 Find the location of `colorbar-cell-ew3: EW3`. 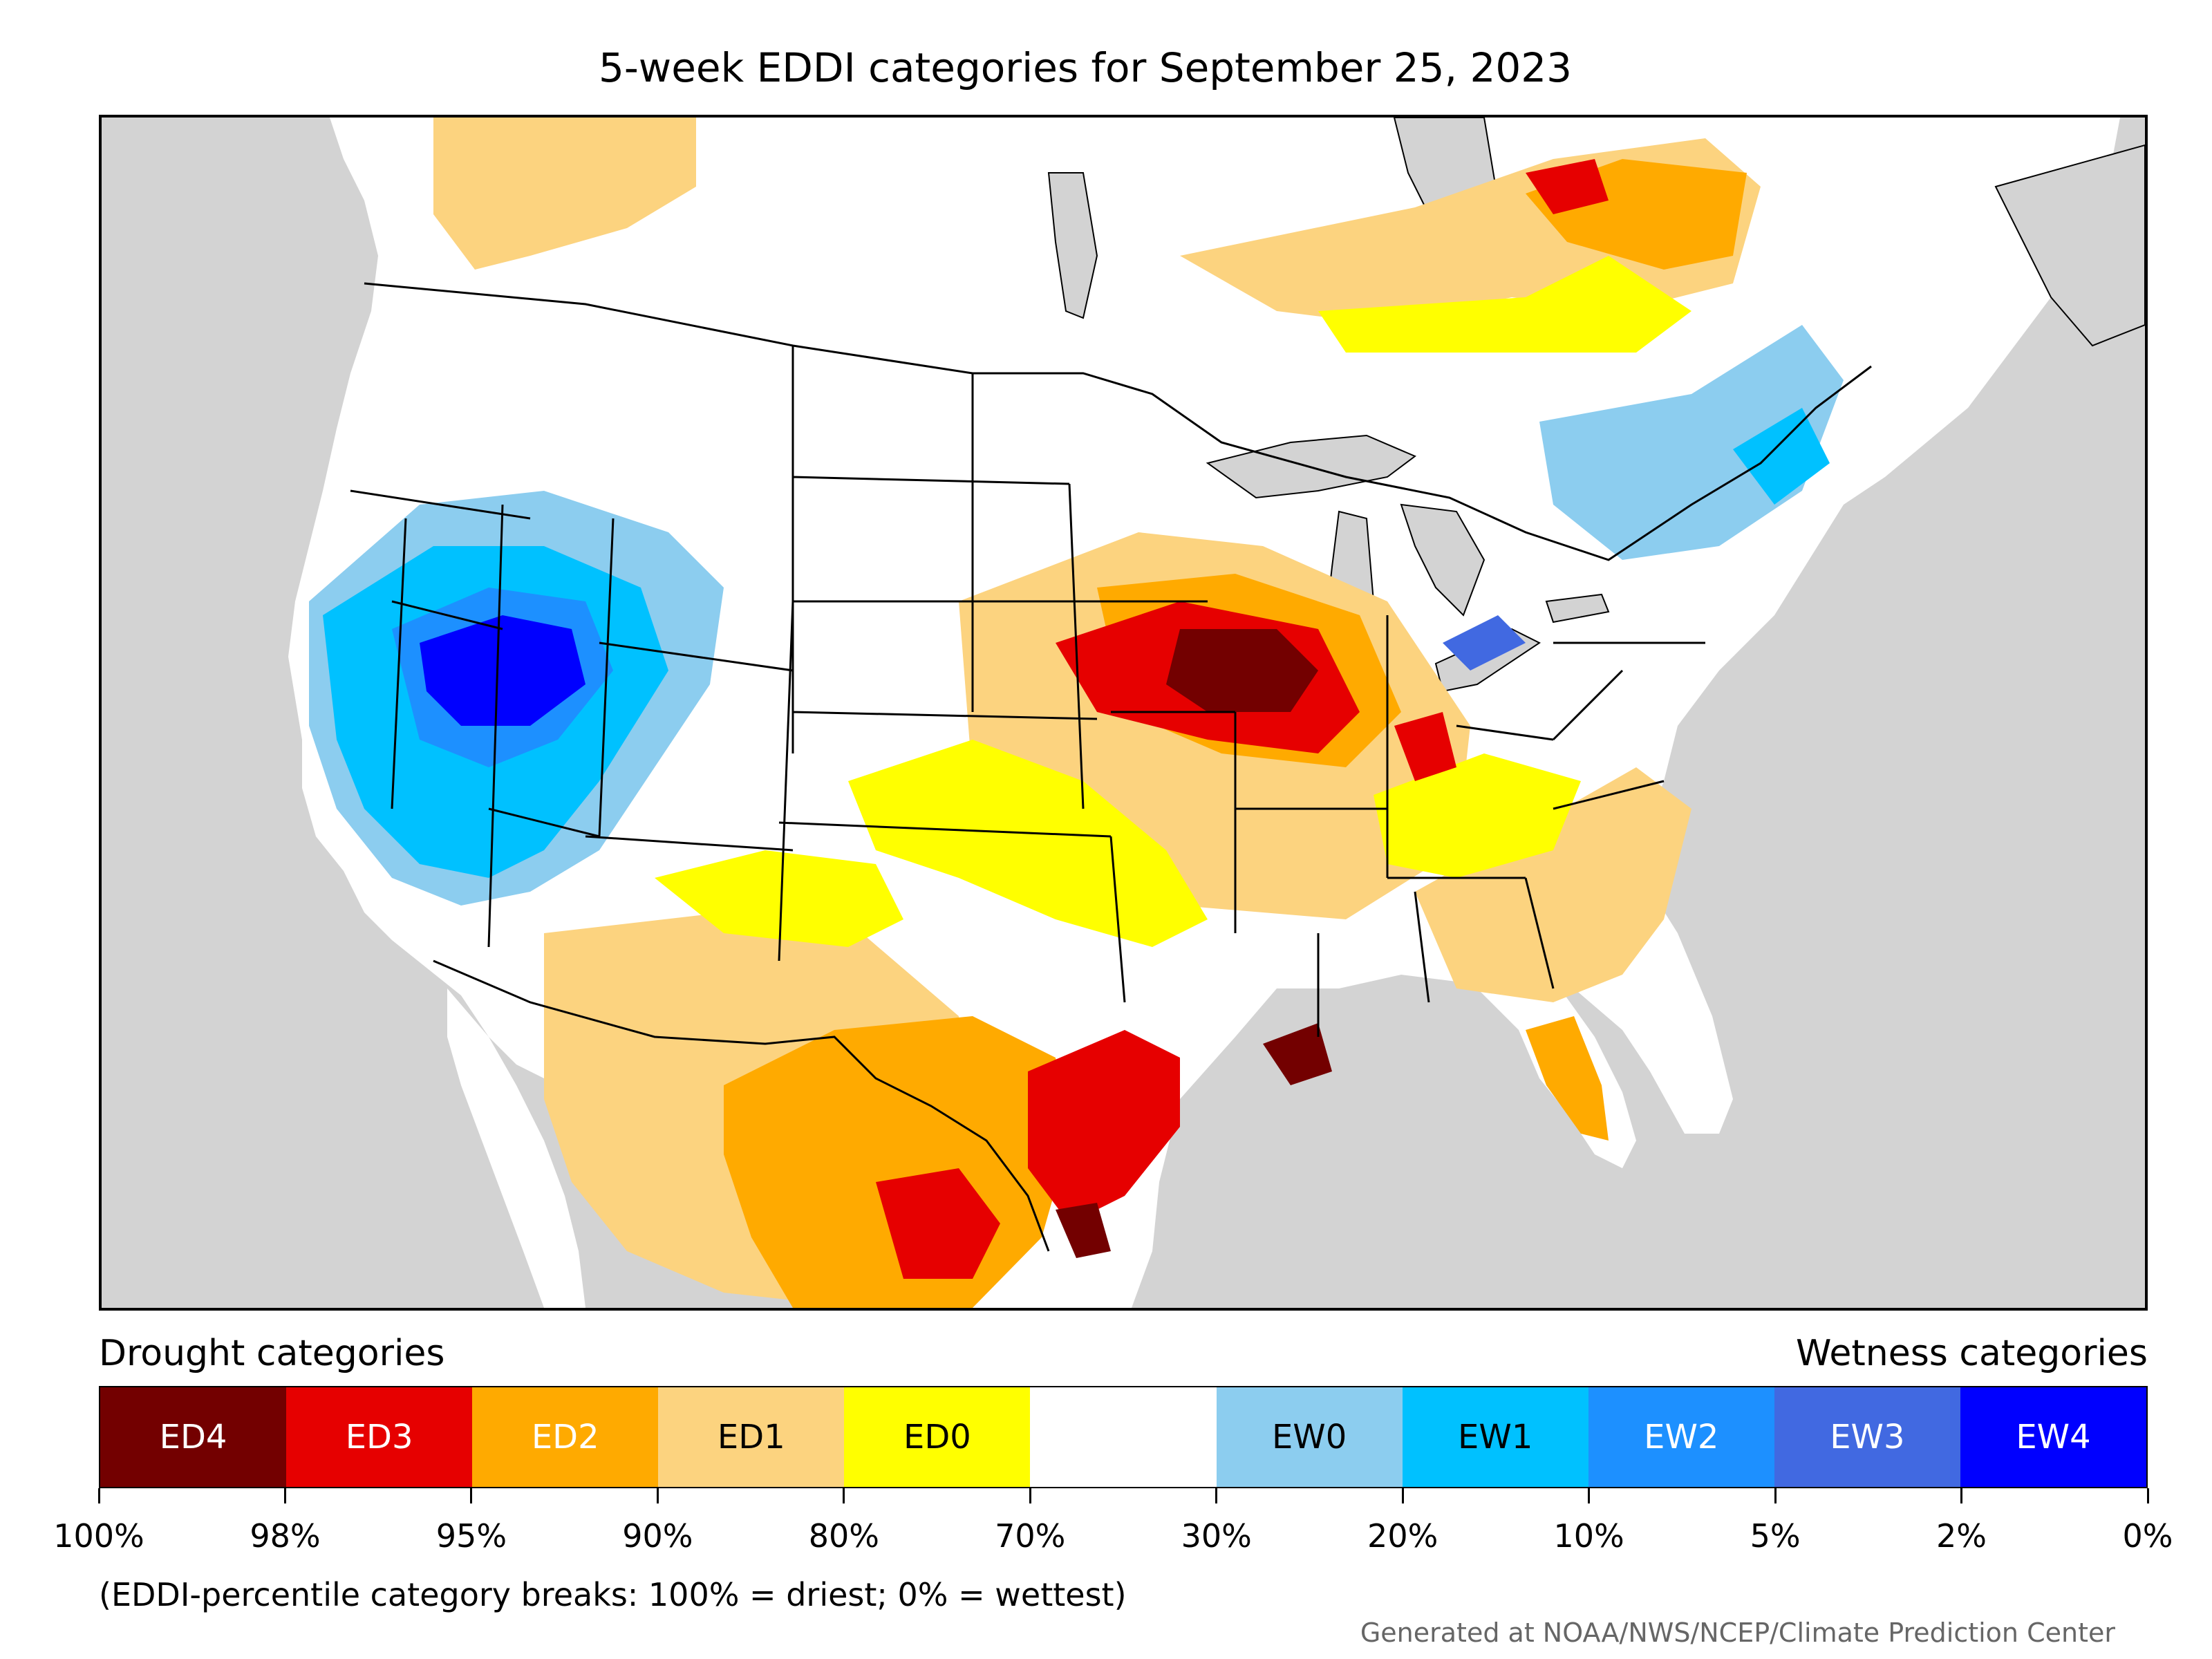

colorbar-cell-ew3: EW3 is located at coordinates (1867, 1437).